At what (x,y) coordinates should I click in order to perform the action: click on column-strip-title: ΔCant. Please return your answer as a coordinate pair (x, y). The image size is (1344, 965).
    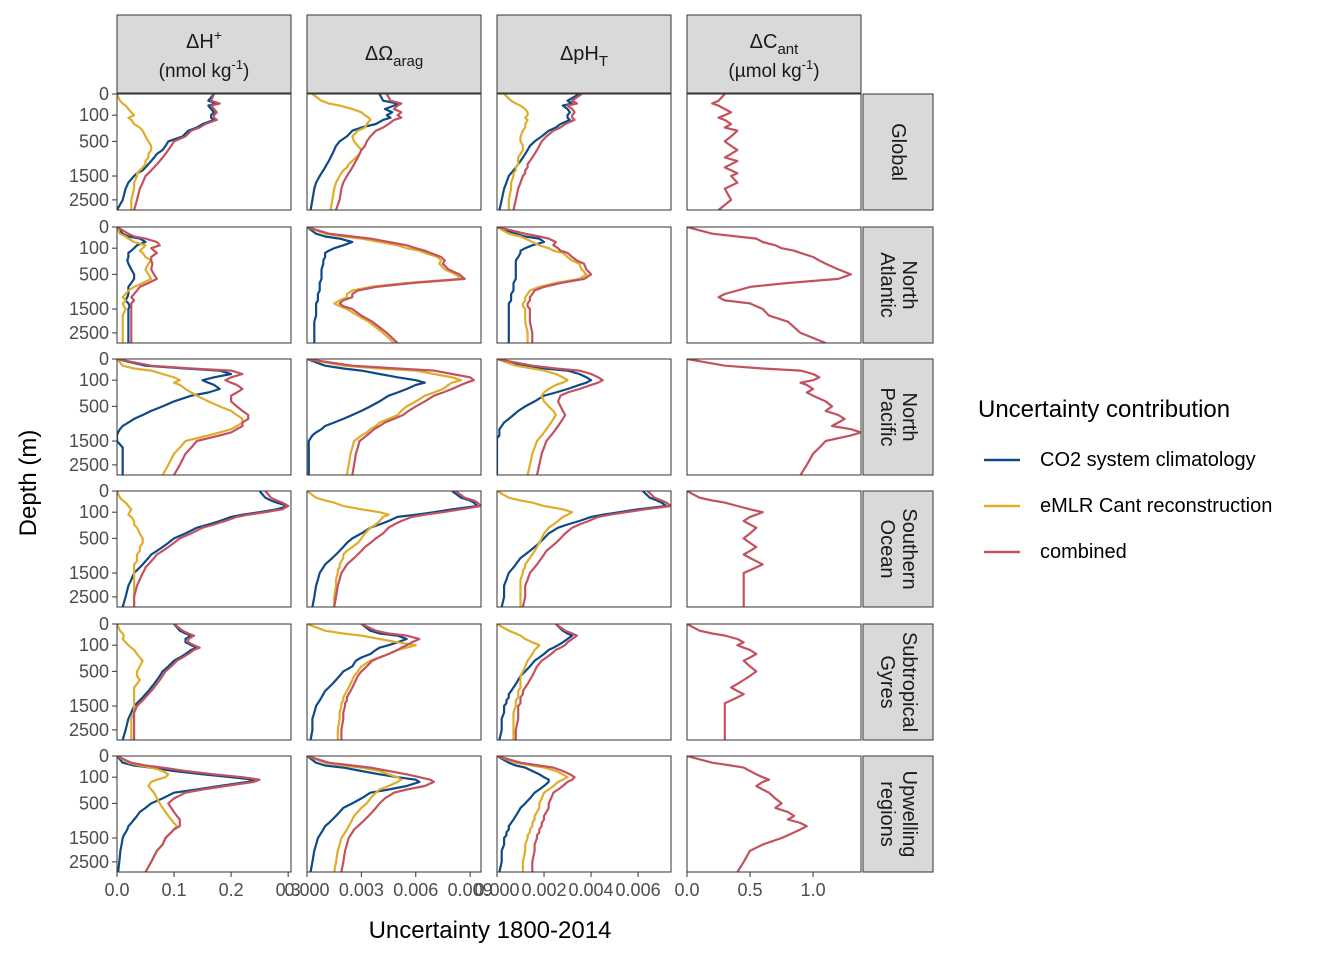
    Looking at the image, I should click on (774, 44).